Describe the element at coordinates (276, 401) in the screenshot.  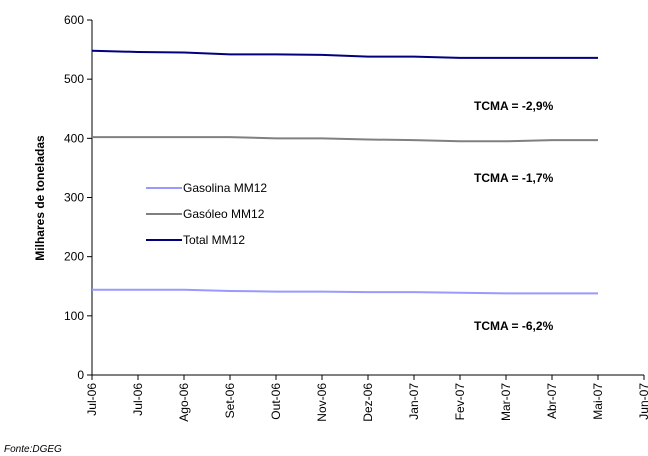
I see `x-tick-label: Out-06` at that location.